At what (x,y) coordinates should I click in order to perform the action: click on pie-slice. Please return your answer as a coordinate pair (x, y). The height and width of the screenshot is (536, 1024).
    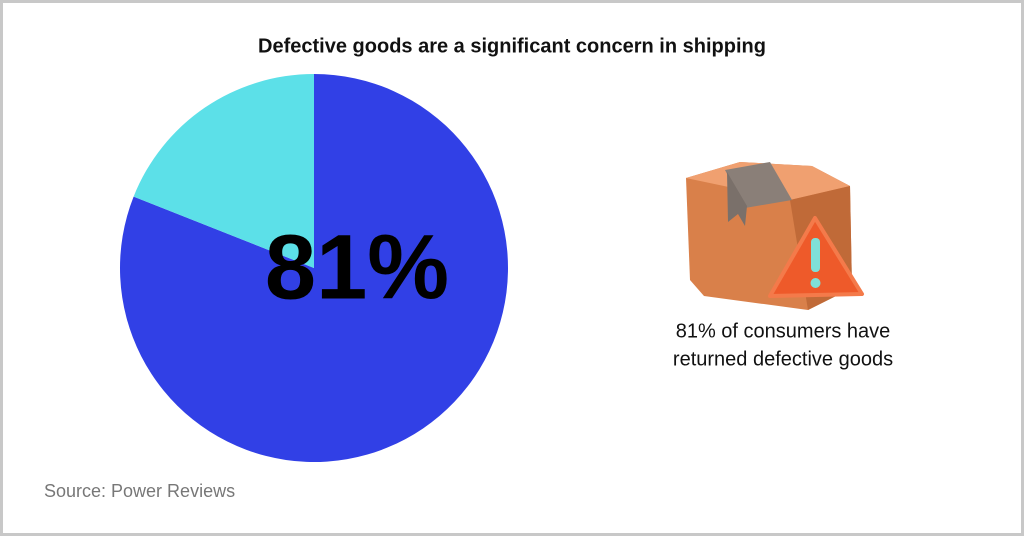
    Looking at the image, I should click on (223, 170).